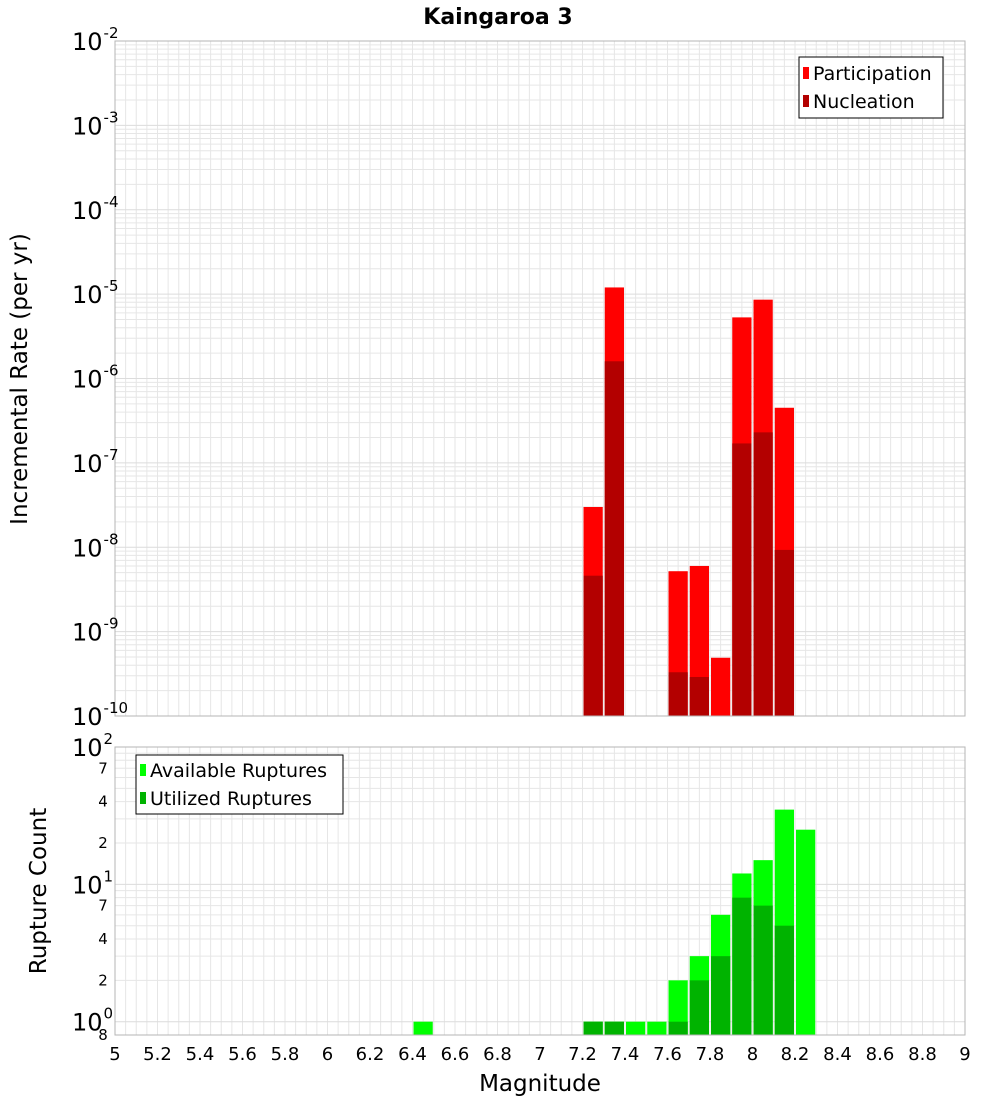 The image size is (1000, 1100). What do you see at coordinates (111, 455) in the screenshot?
I see `rate-y-tick-label-exponent: -7` at bounding box center [111, 455].